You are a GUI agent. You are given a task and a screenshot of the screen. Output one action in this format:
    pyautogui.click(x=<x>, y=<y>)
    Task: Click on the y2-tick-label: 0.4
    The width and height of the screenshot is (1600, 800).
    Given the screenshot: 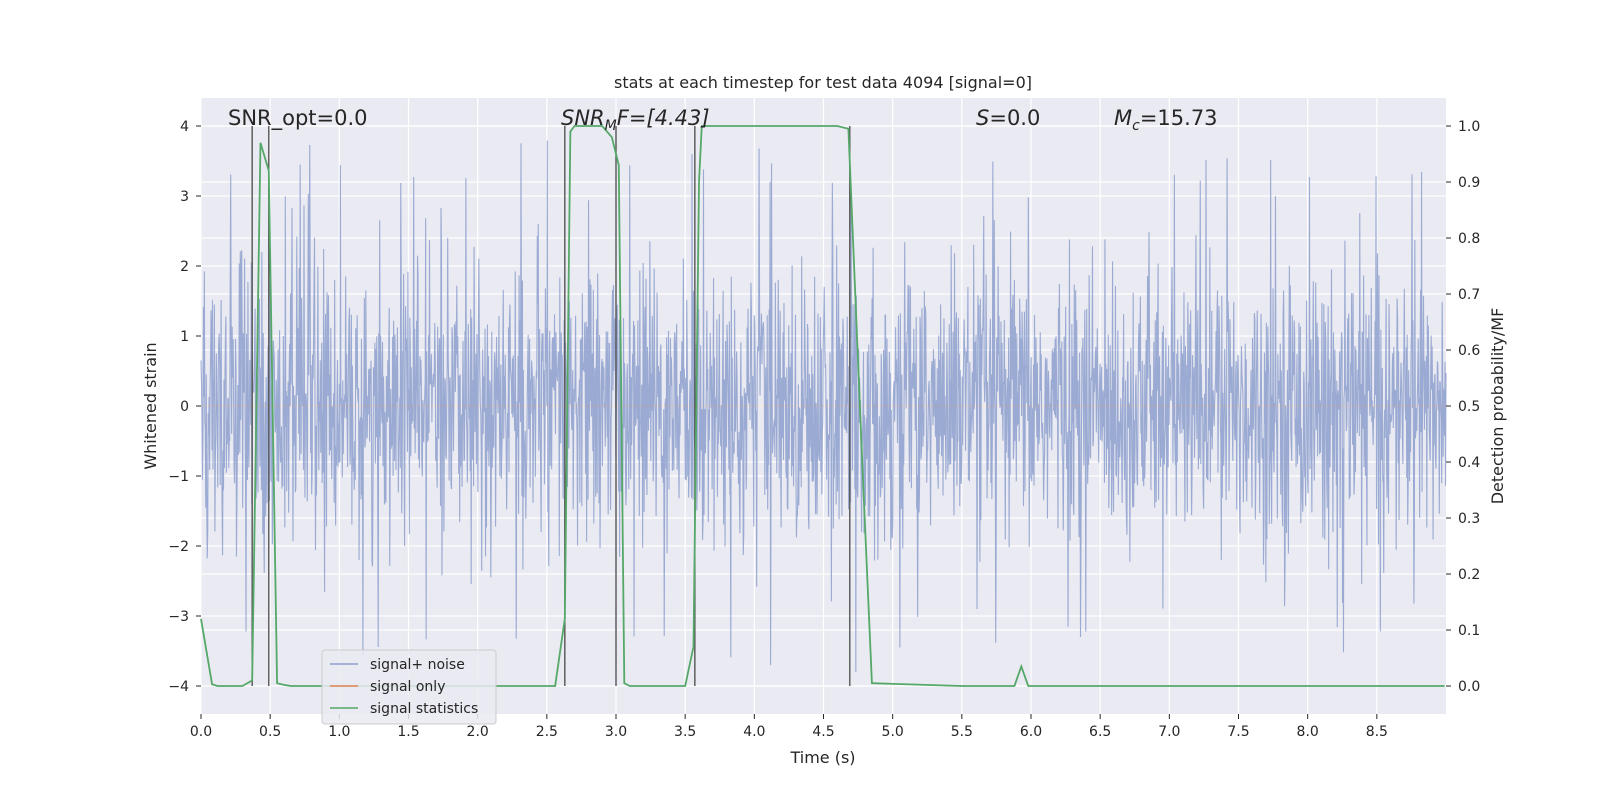 What is the action you would take?
    pyautogui.click(x=1469, y=463)
    